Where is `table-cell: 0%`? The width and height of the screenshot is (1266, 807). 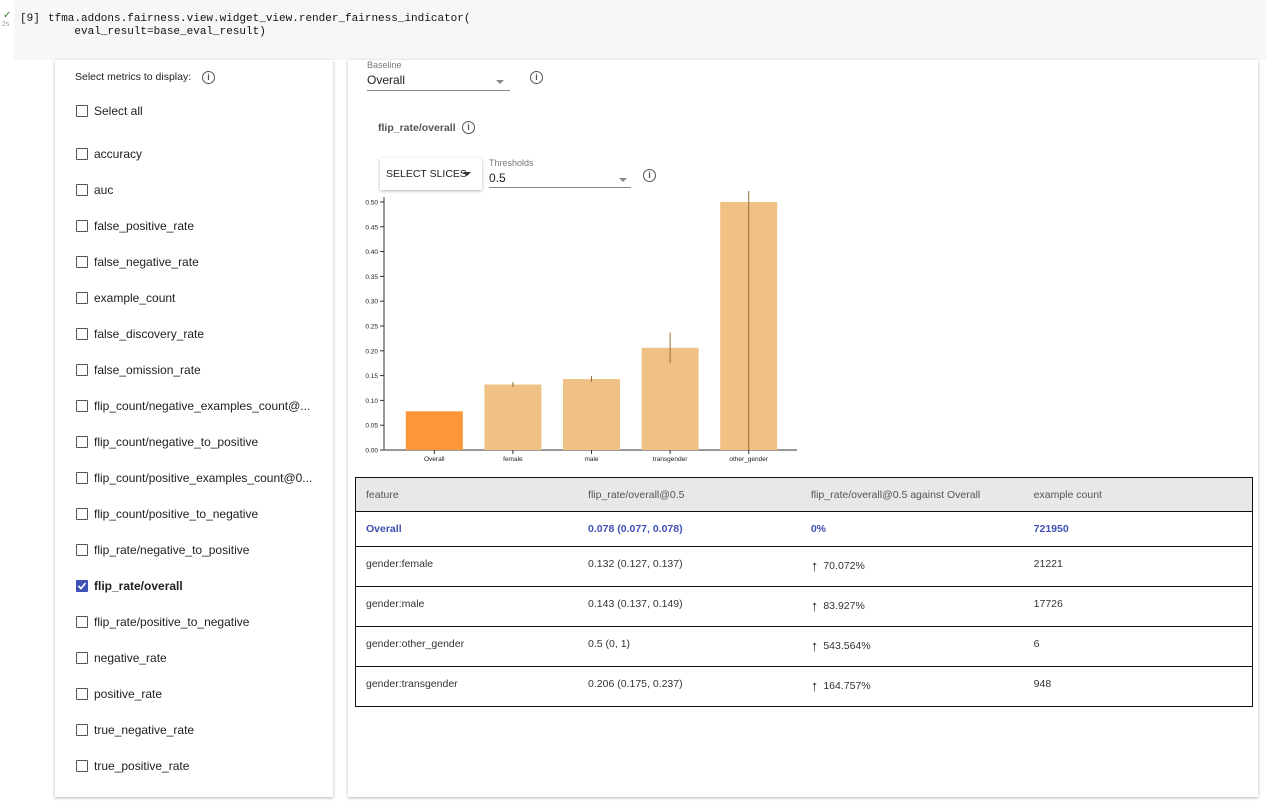
table-cell: 0% is located at coordinates (912, 529).